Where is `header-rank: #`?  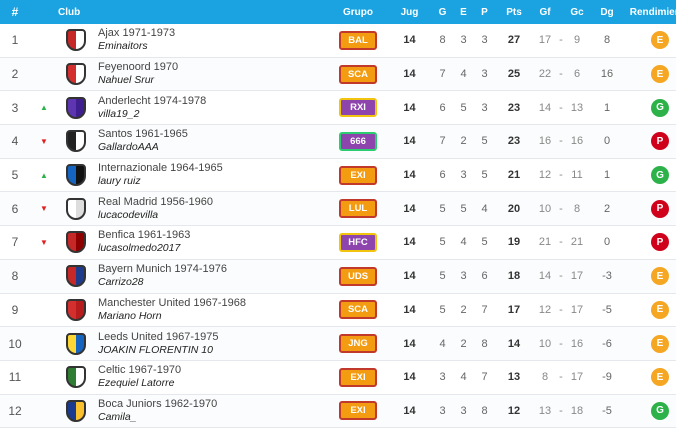
header-rank: # is located at coordinates (15, 12).